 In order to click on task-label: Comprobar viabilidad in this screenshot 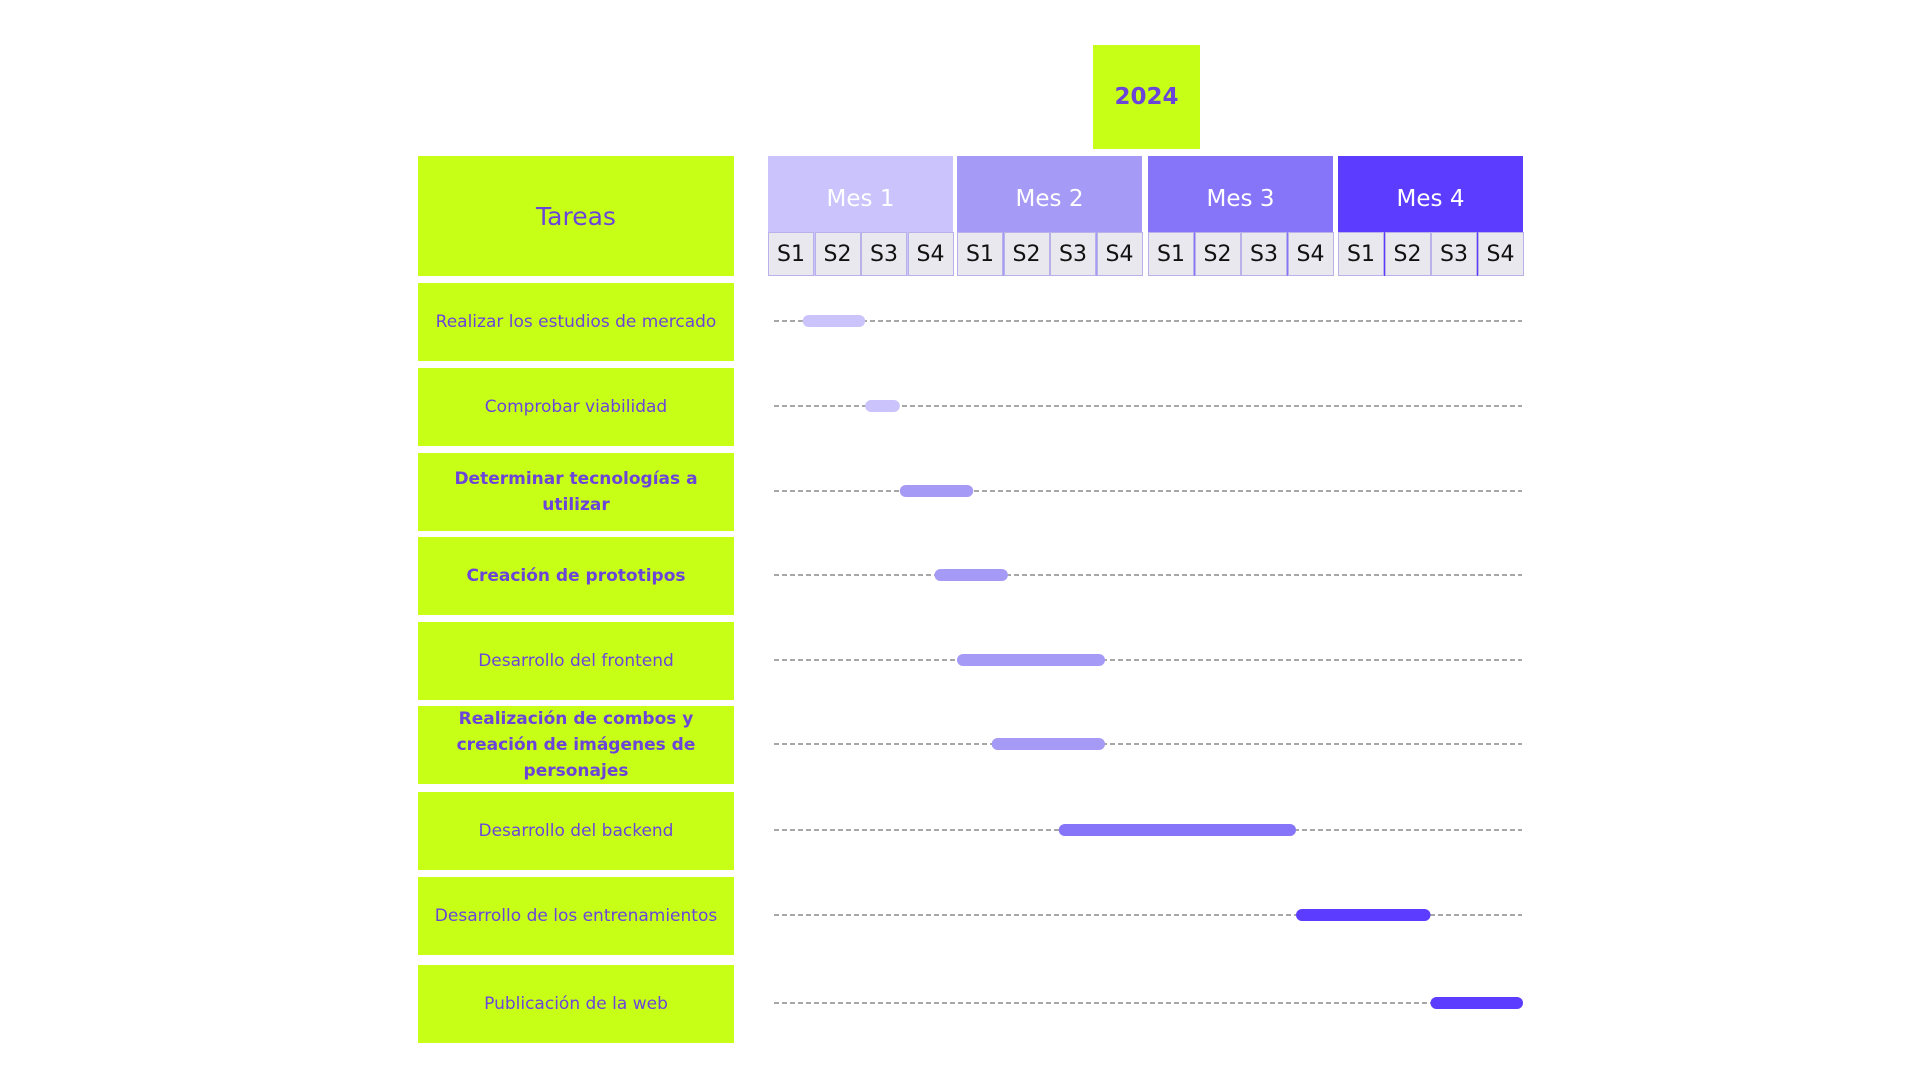, I will do `click(576, 407)`.